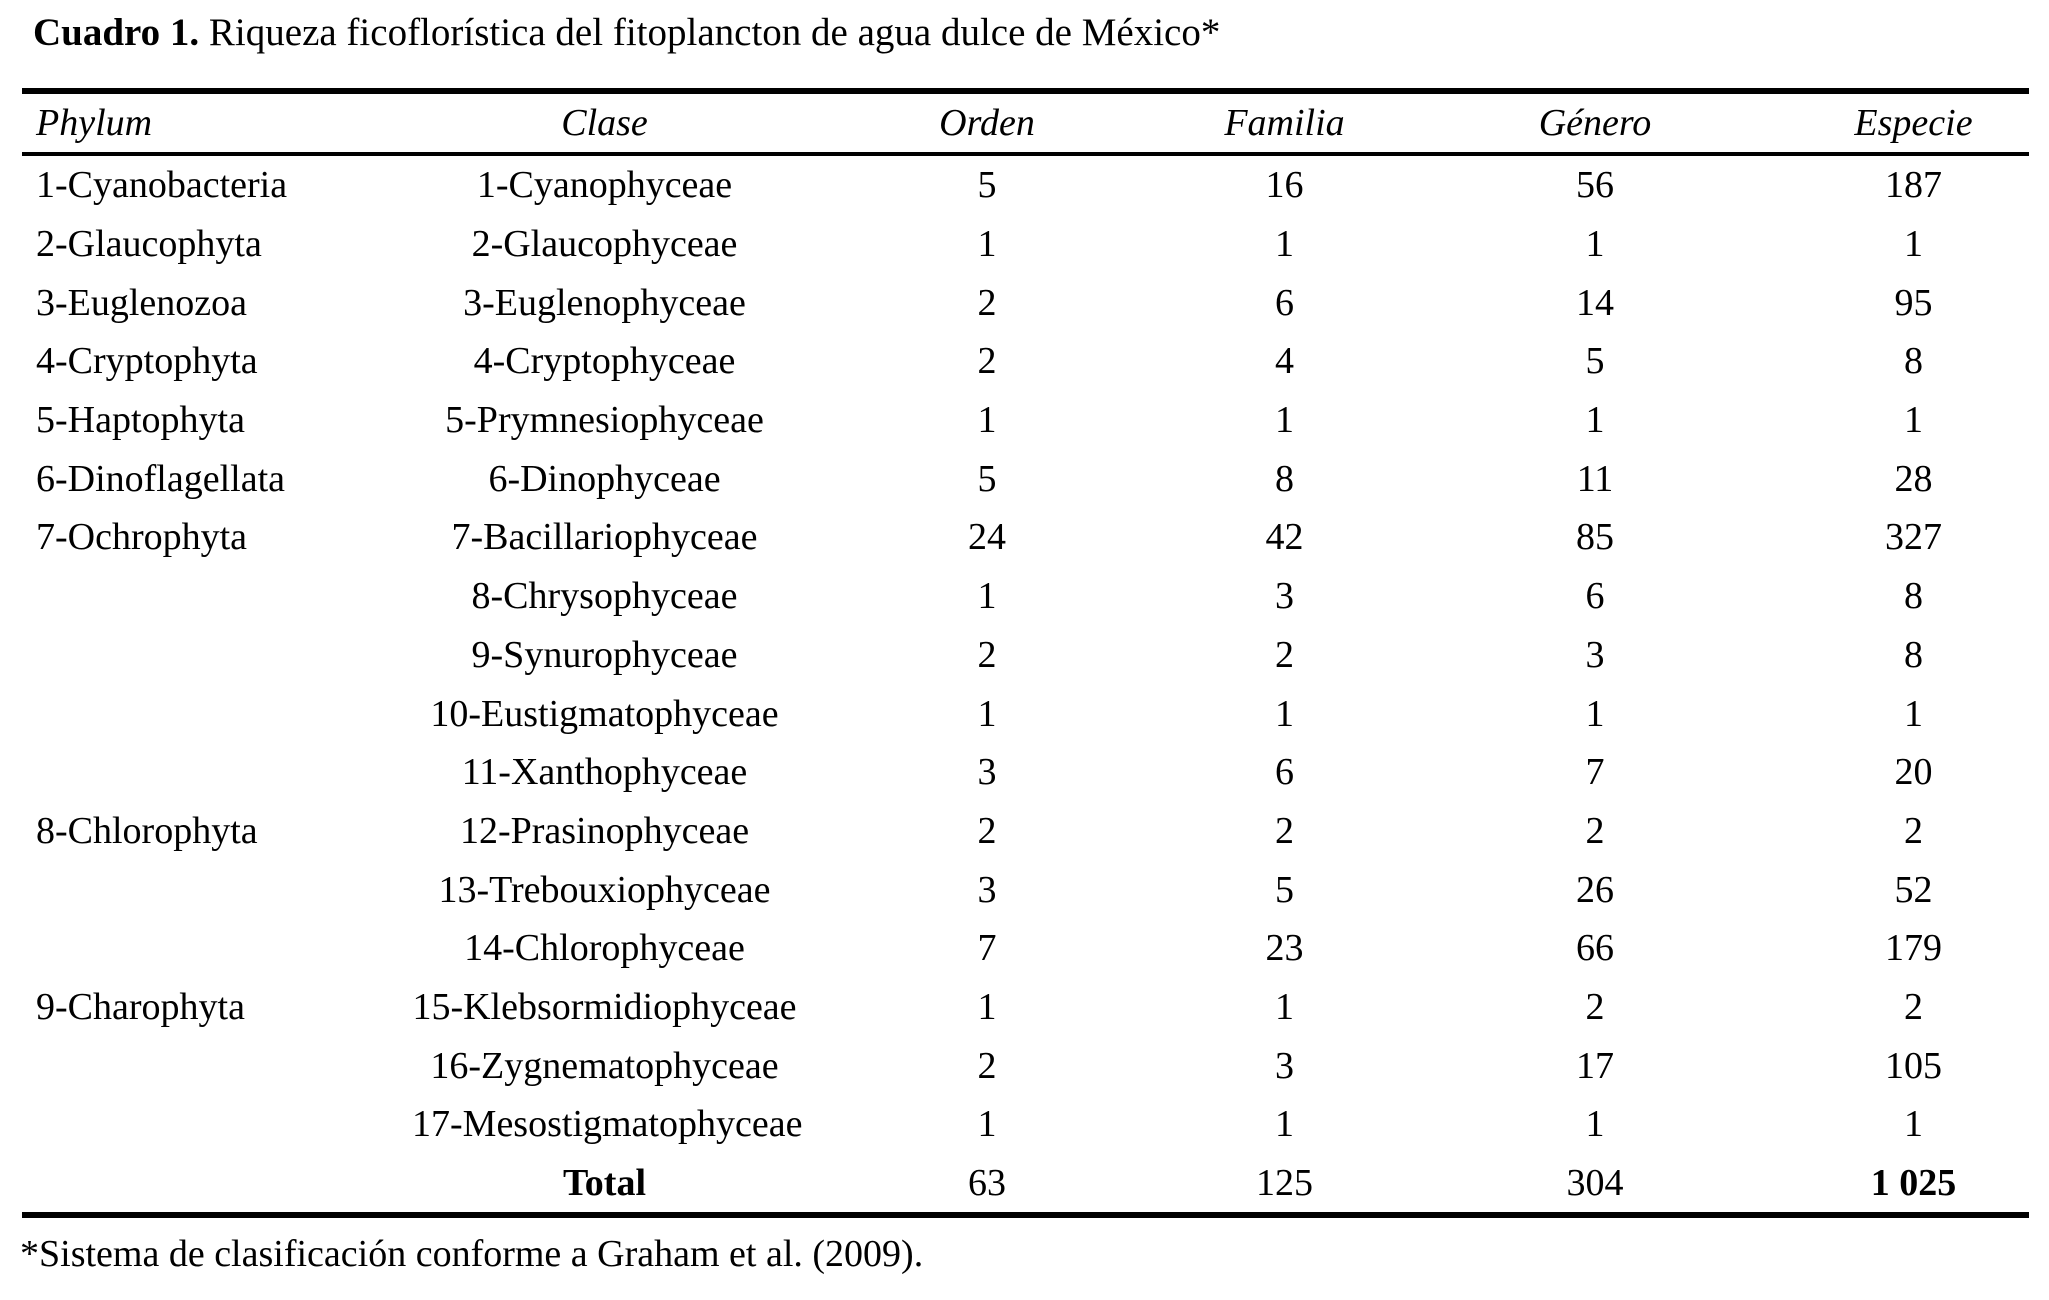 This screenshot has width=2049, height=1300. What do you see at coordinates (1913, 302) in the screenshot?
I see `cell-especie: 95` at bounding box center [1913, 302].